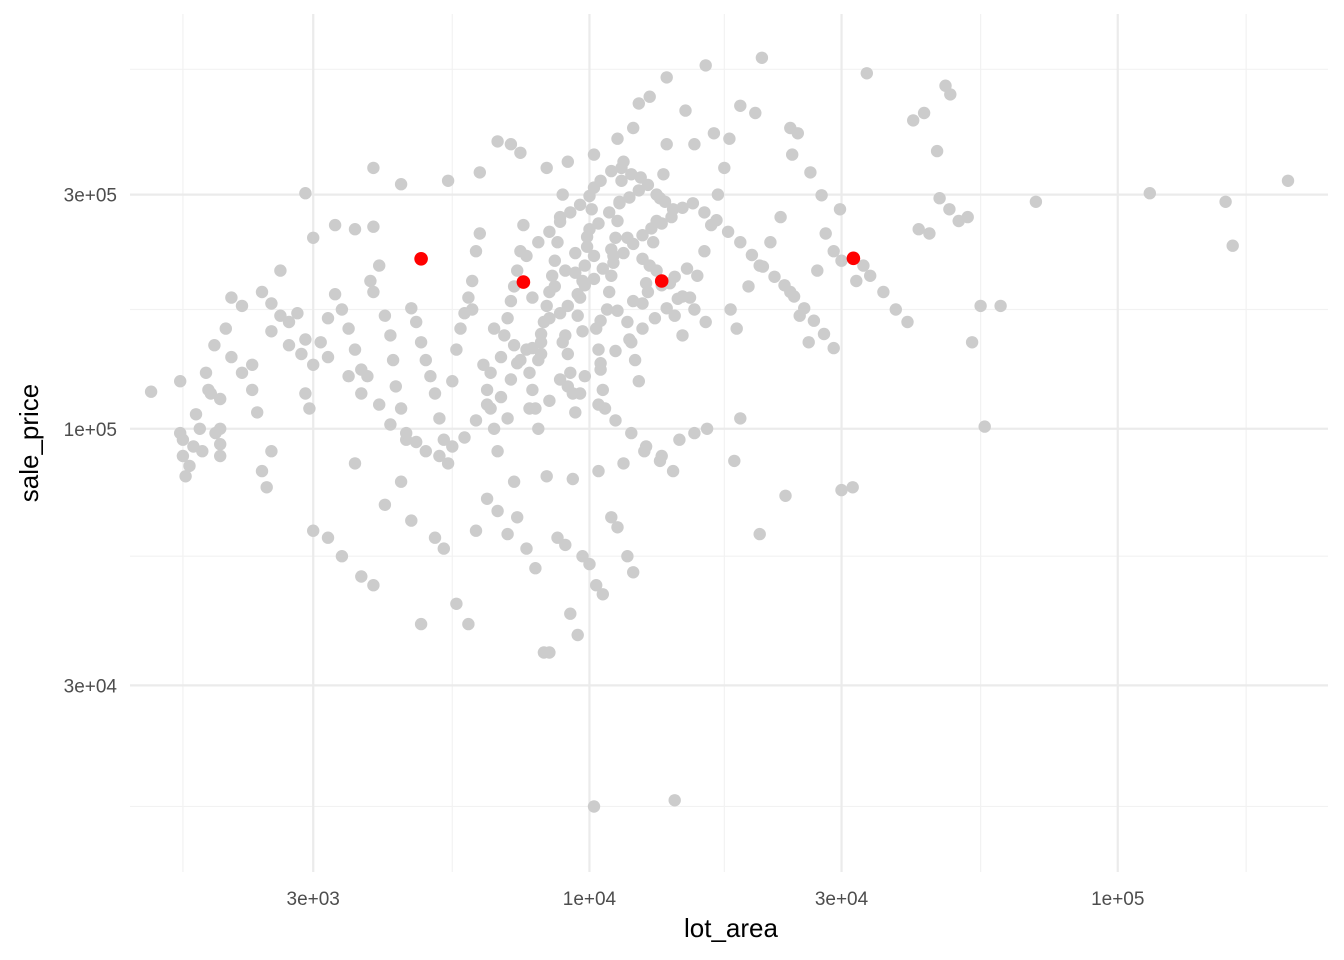 The height and width of the screenshot is (960, 1344). I want to click on y-tick-labels: 3e+04 1e+05 3e+05, so click(91, 442).